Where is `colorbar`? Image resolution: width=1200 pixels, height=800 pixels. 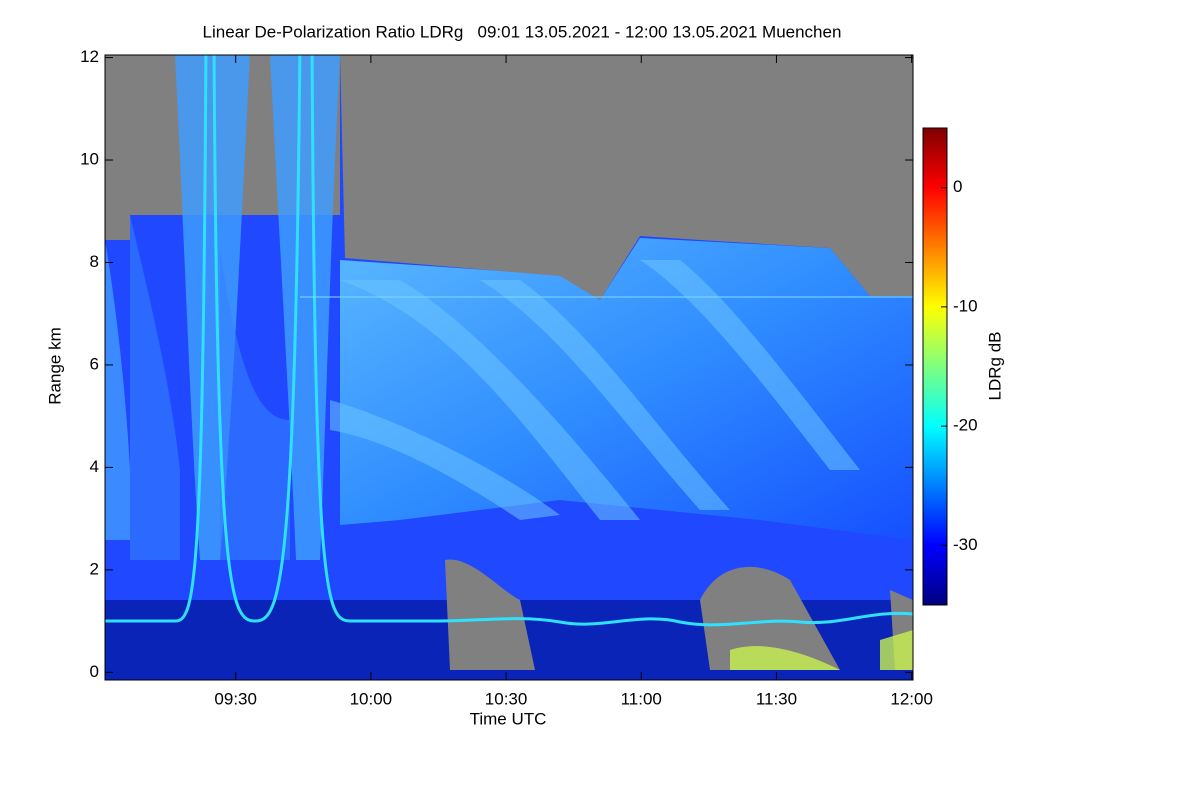
colorbar is located at coordinates (935, 366).